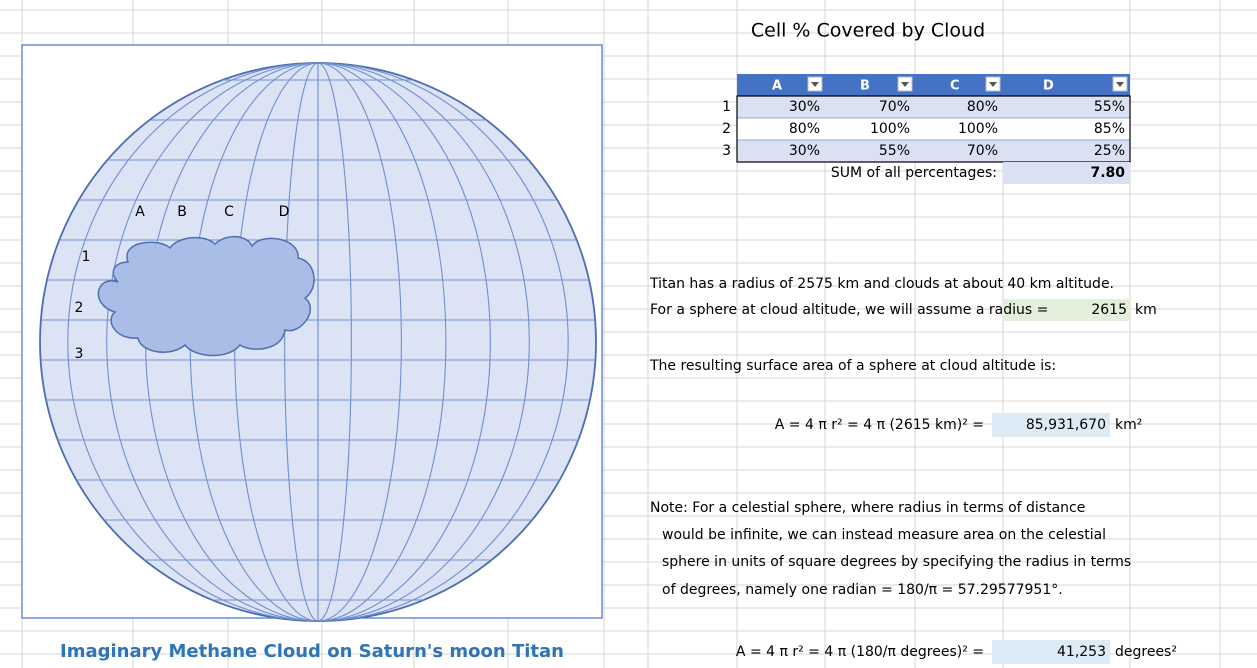  Describe the element at coordinates (860, 652) in the screenshot. I see `formula: A = 4 π r² = 4 π (180/π degrees)² =` at that location.